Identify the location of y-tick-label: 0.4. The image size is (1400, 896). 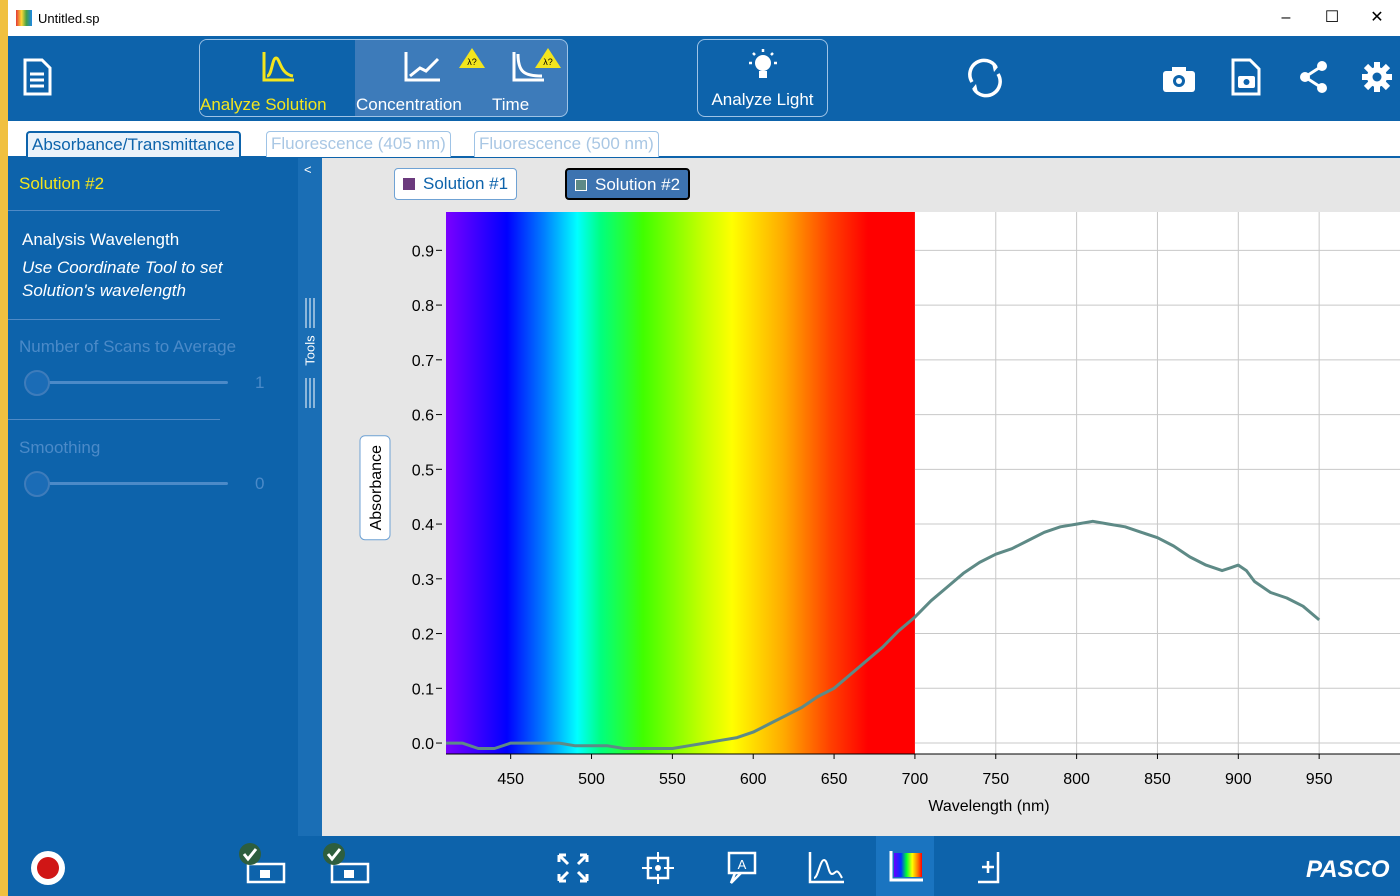
(423, 525).